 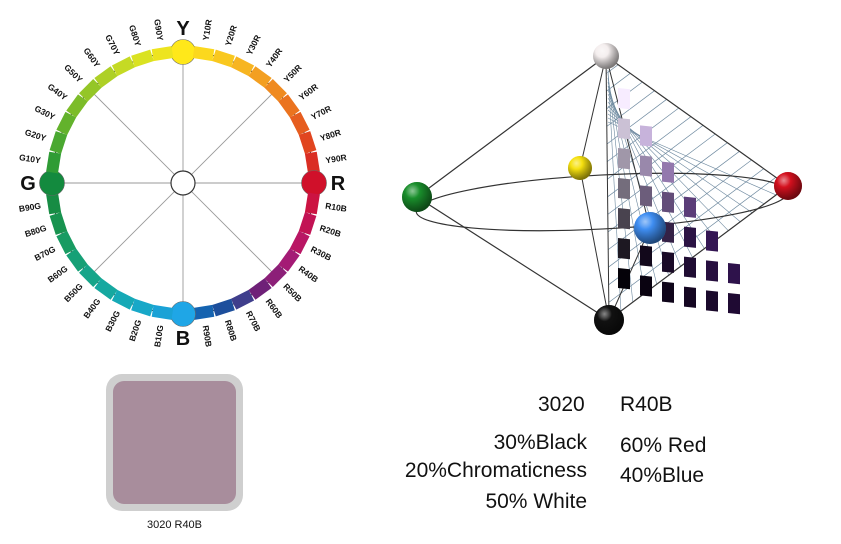 I want to click on hue-swatch-b10g, so click(x=162, y=312).